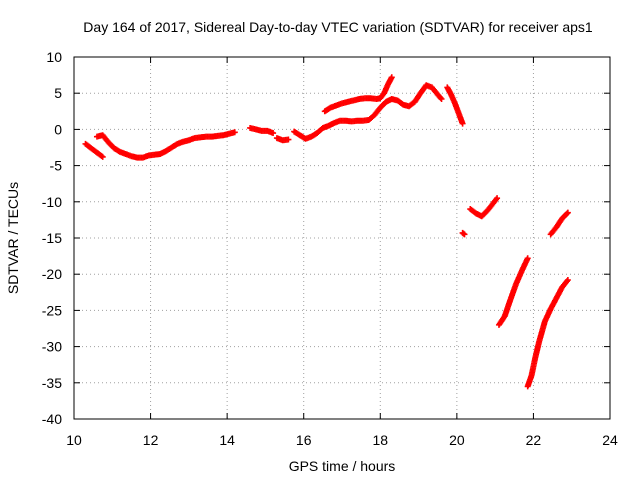  Describe the element at coordinates (457, 440) in the screenshot. I see `x-tick-label: 20` at that location.